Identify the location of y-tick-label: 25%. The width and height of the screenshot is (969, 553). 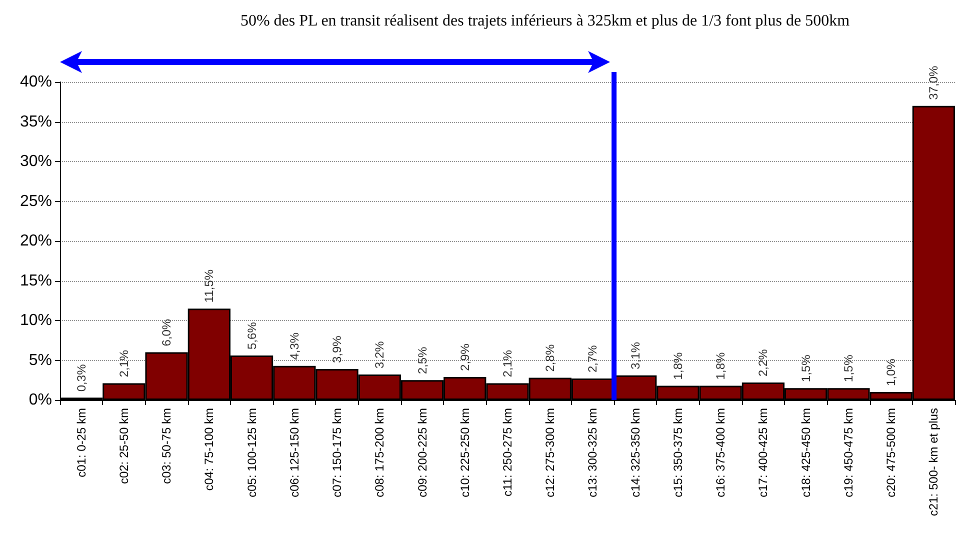
(36, 201).